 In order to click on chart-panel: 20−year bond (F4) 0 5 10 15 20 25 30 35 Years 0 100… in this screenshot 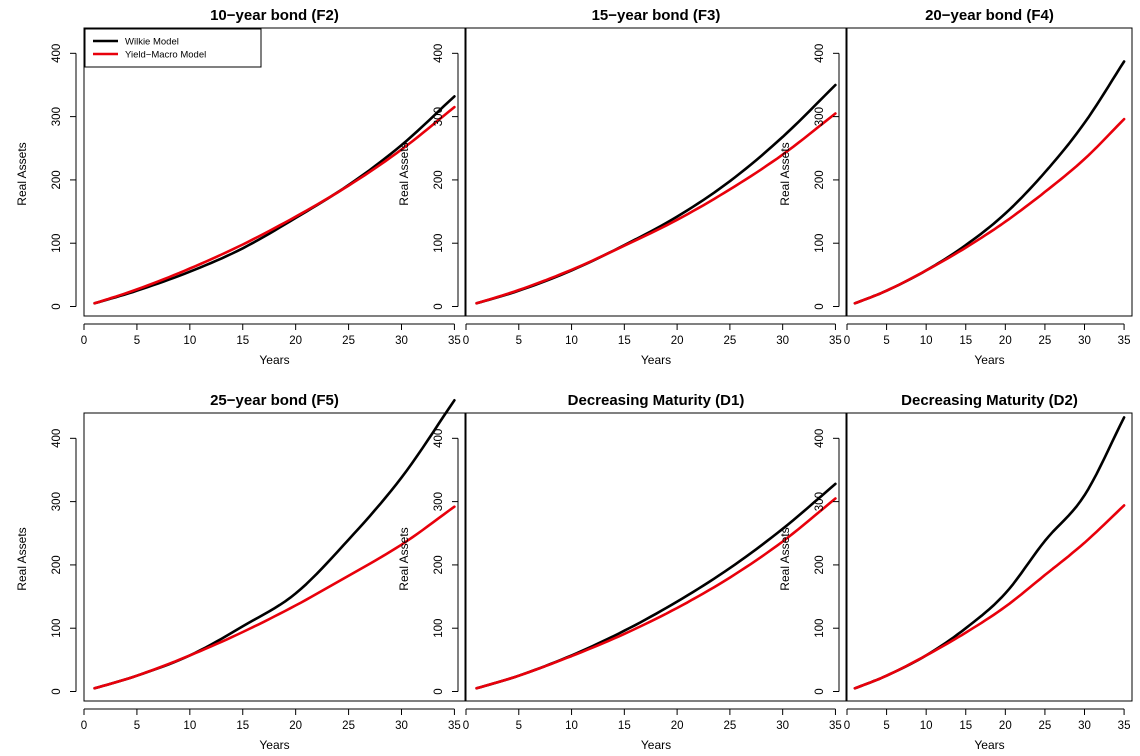, I will do `click(955, 187)`.